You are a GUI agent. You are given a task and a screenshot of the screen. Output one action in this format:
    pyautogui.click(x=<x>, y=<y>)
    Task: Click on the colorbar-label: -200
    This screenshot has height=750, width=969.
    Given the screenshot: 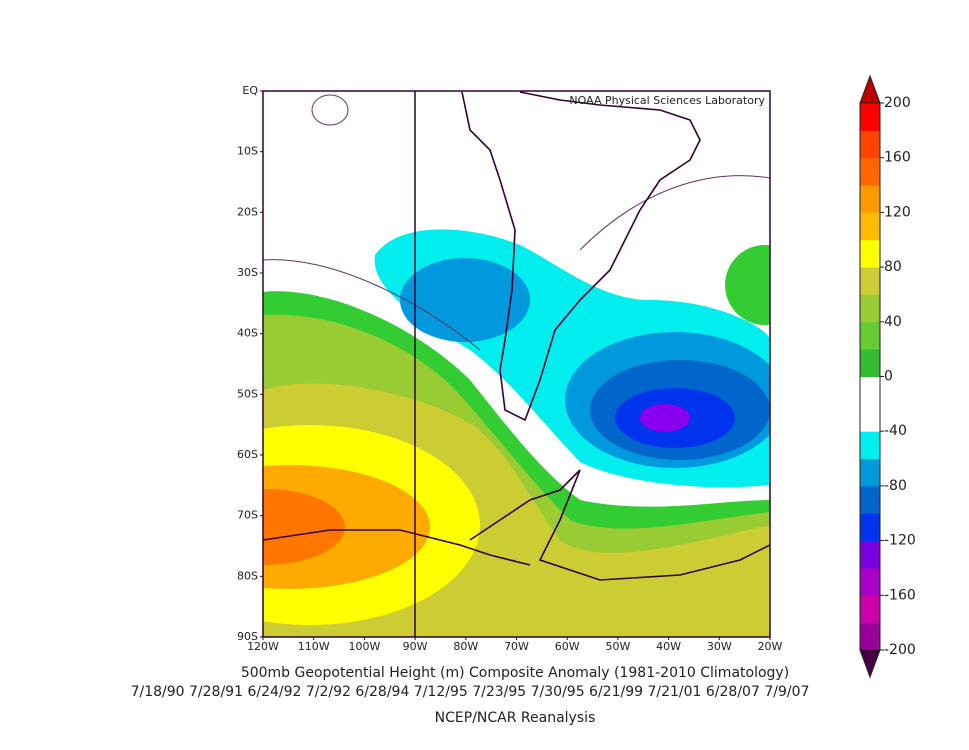 What is the action you would take?
    pyautogui.click(x=900, y=650)
    